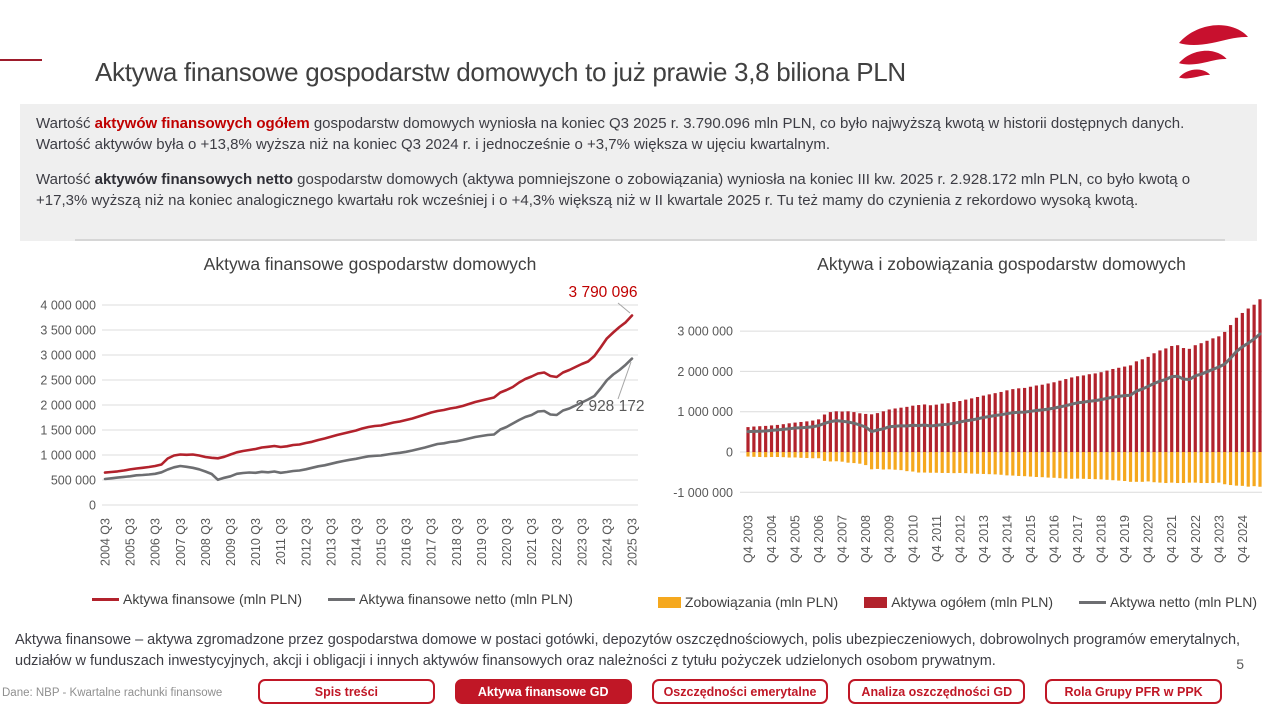 The width and height of the screenshot is (1277, 711). Describe the element at coordinates (482, 542) in the screenshot. I see `svg-text: 2019 Q3` at that location.